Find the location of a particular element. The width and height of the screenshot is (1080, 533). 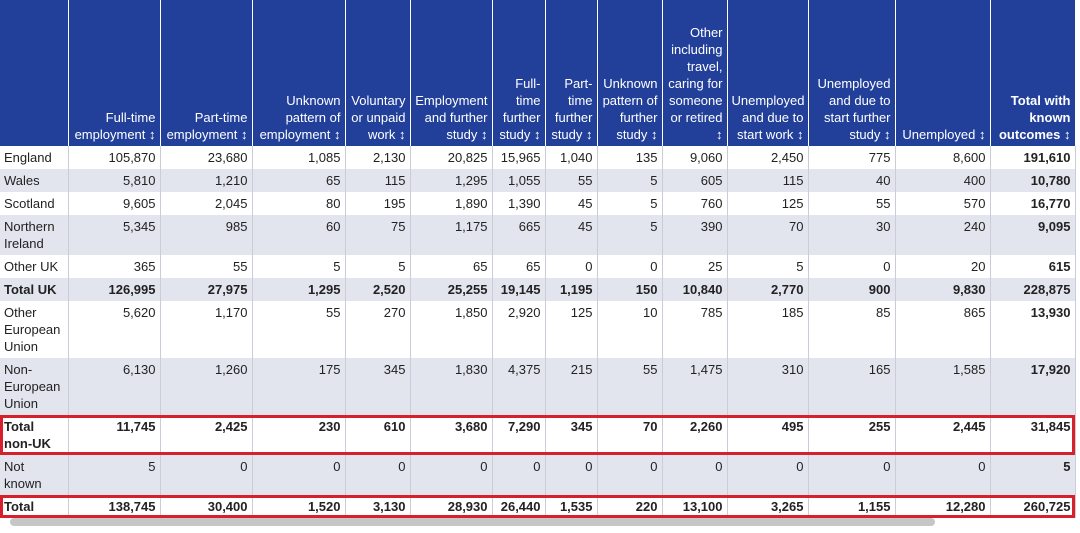

table-cell: 1,210 is located at coordinates (206, 180).